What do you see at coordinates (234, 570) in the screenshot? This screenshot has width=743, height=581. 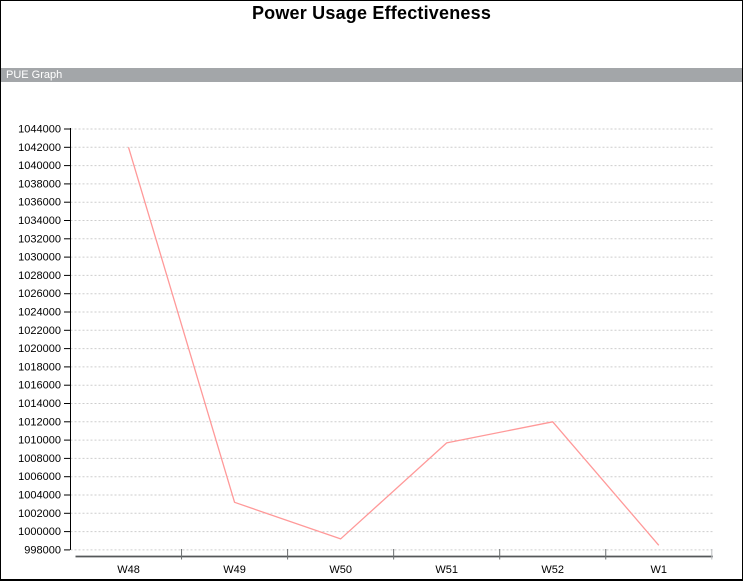 I see `x-category-label: W49` at bounding box center [234, 570].